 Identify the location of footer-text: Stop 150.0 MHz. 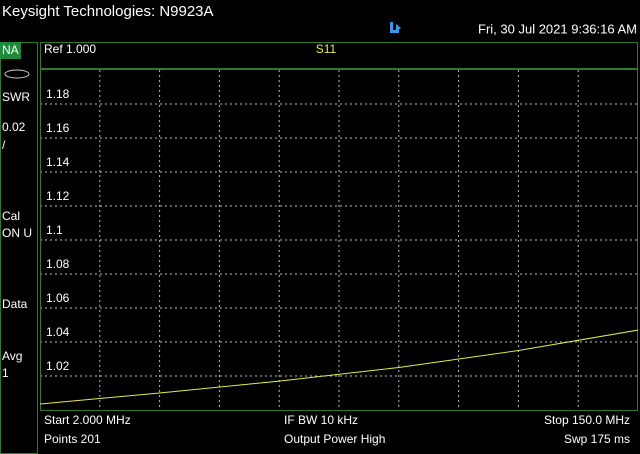
(587, 420).